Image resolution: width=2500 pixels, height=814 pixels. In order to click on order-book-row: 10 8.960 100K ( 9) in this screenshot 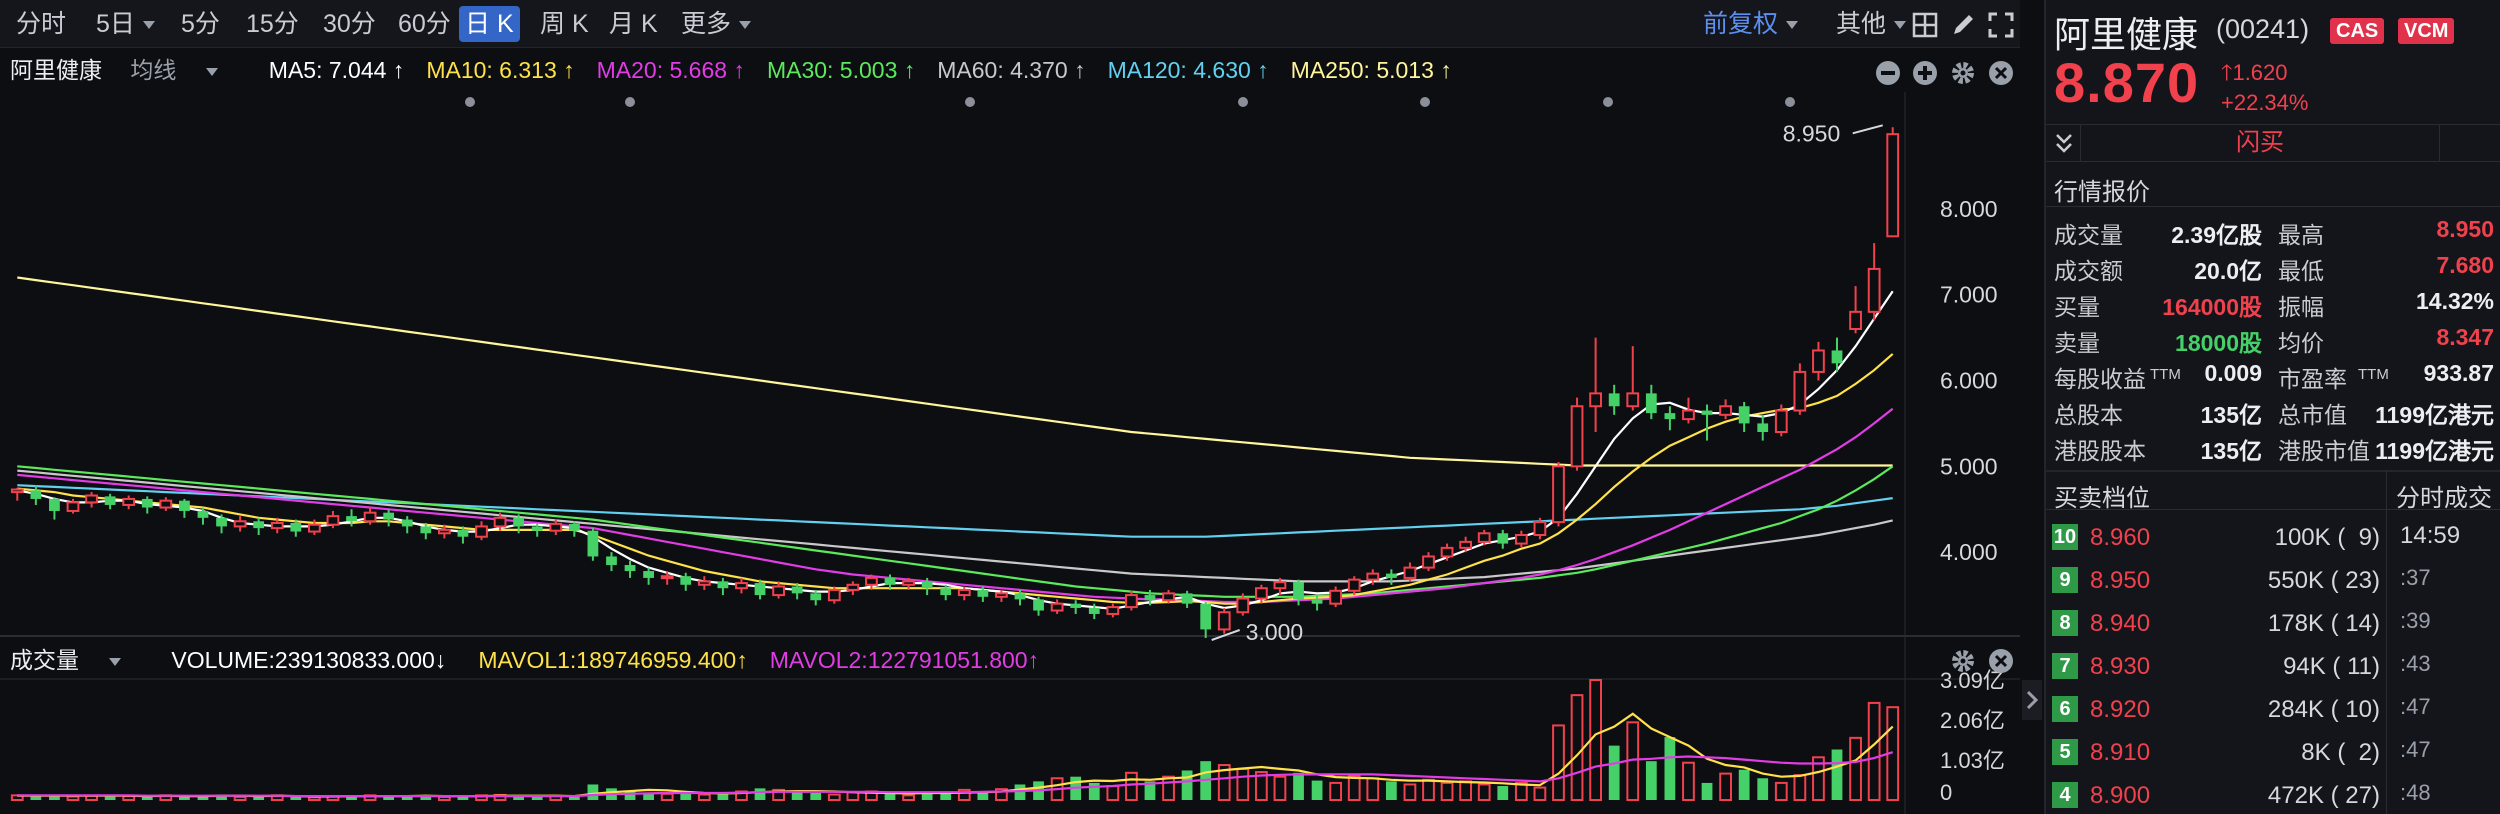, I will do `click(2216, 538)`.